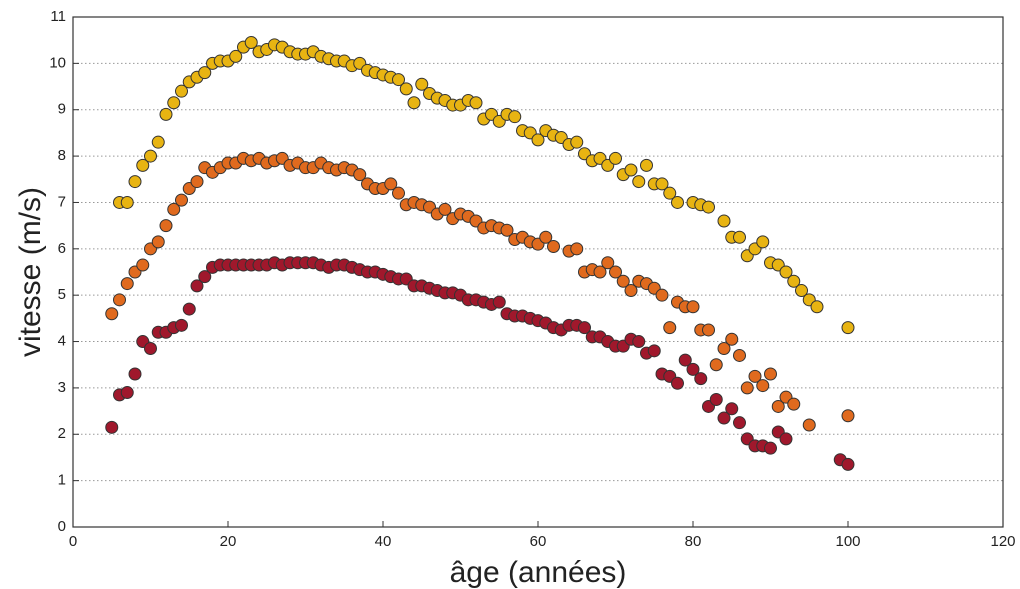 The height and width of the screenshot is (589, 1020). Describe the element at coordinates (383, 541) in the screenshot. I see `x-tick-label: 40` at that location.